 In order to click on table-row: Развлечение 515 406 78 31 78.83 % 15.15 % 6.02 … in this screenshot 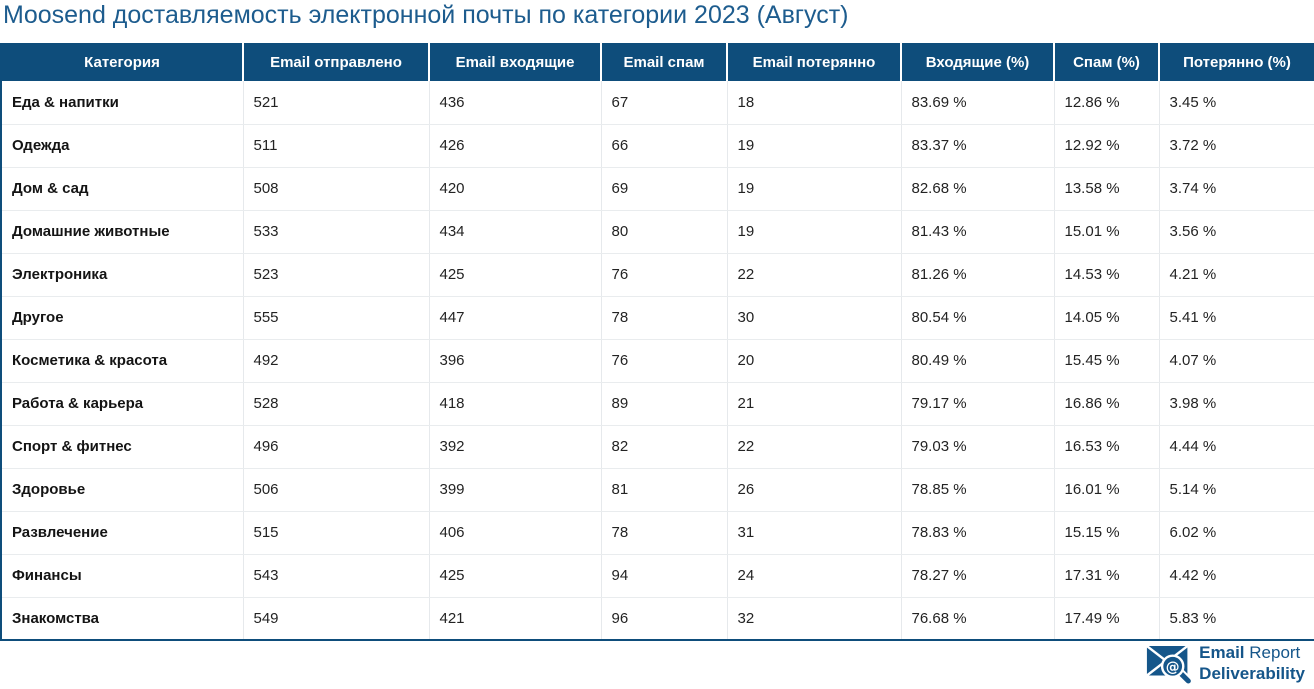, I will do `click(657, 533)`.